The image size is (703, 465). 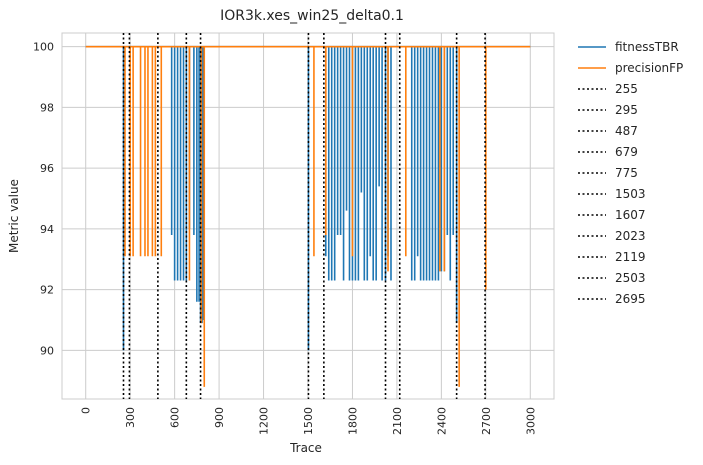 I want to click on y-axis-ticks: 90 92 94 96 98 100, so click(x=43, y=199).